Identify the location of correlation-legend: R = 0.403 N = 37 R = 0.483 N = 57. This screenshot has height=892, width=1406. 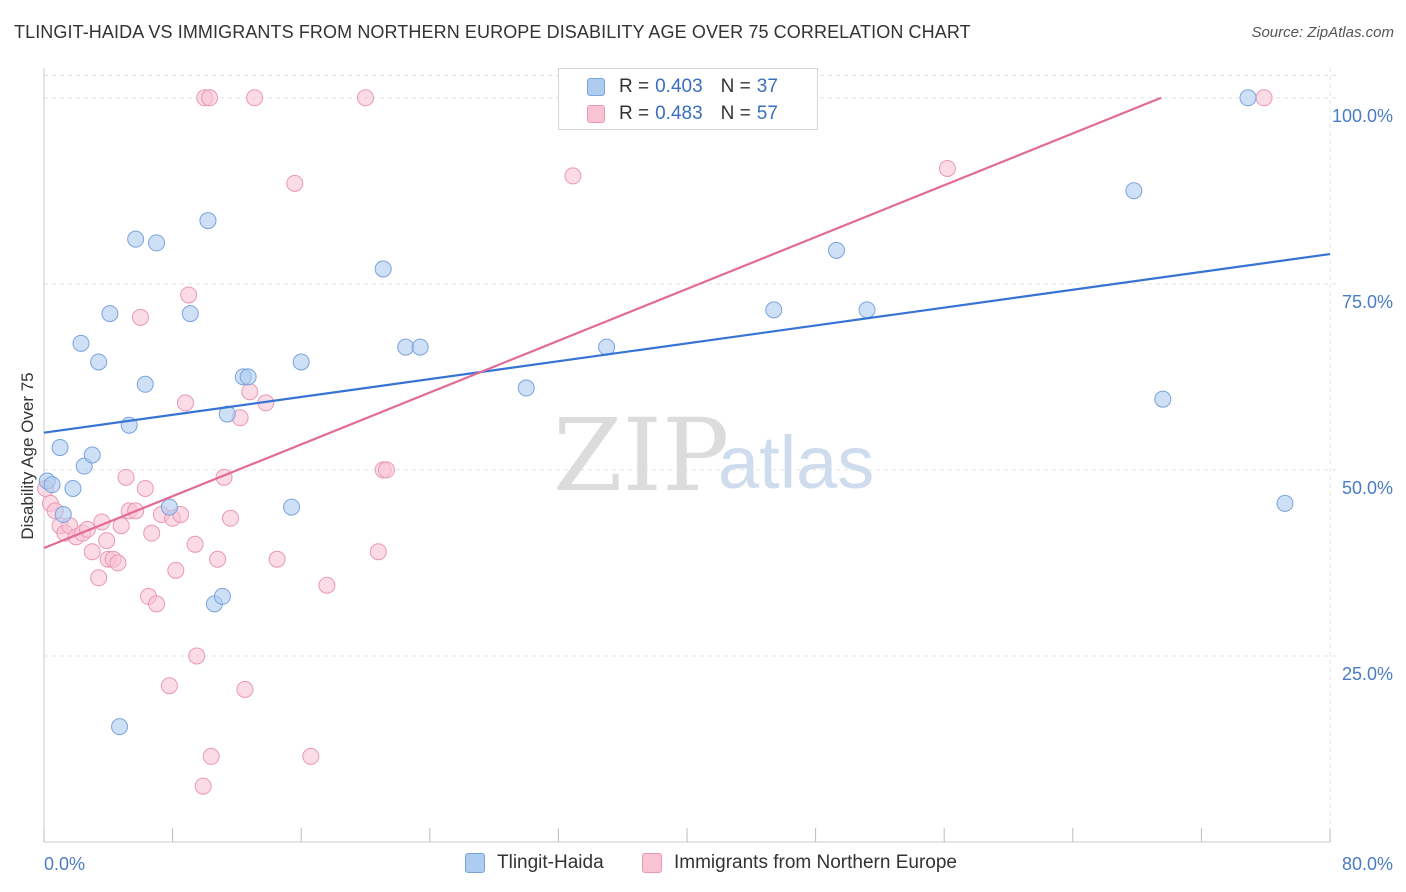
(688, 99).